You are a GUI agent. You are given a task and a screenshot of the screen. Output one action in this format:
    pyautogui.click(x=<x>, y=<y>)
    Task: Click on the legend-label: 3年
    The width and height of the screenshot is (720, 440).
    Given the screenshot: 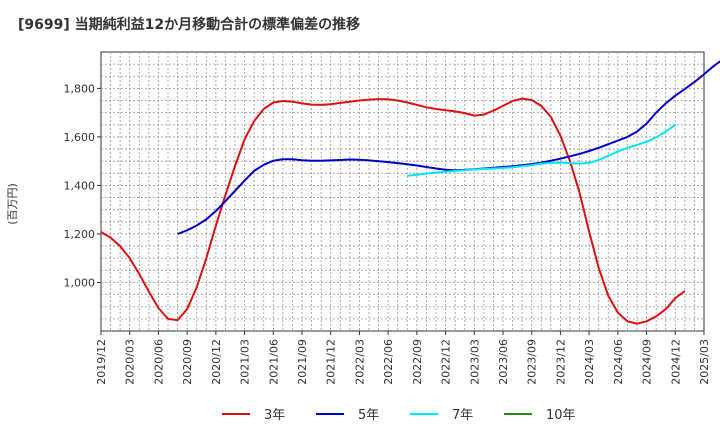 What is the action you would take?
    pyautogui.click(x=274, y=415)
    